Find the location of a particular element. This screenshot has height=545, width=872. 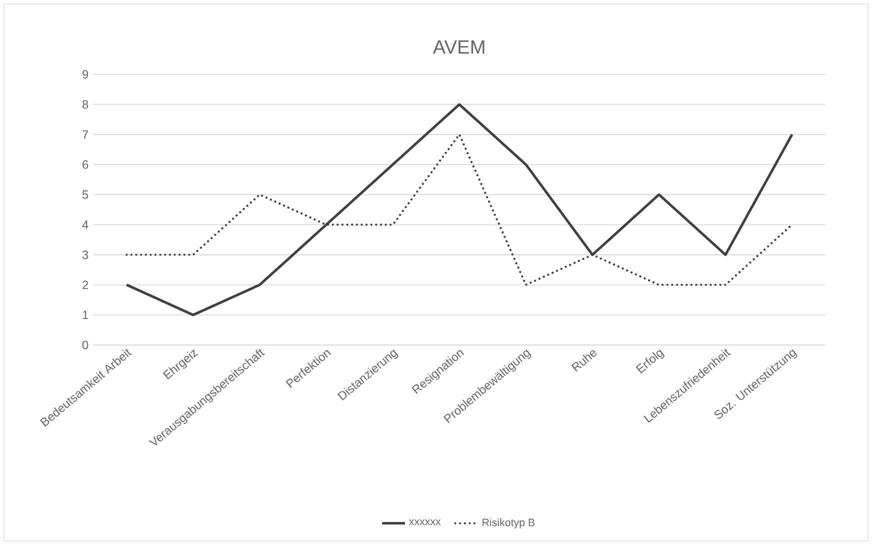

y-tick-label: 7 is located at coordinates (85, 134).